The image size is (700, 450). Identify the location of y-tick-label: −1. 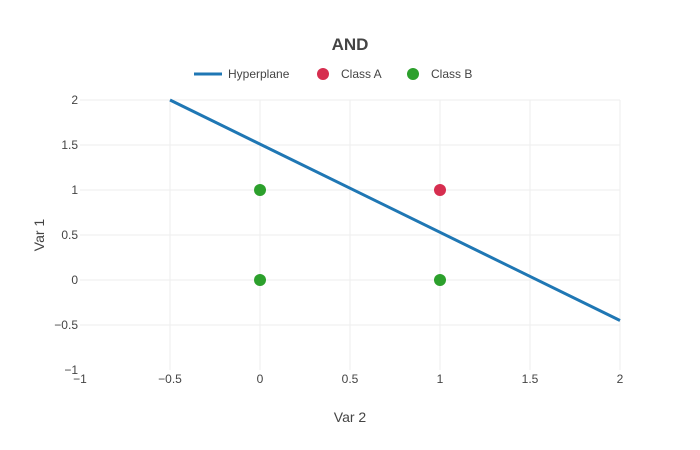
(71, 370).